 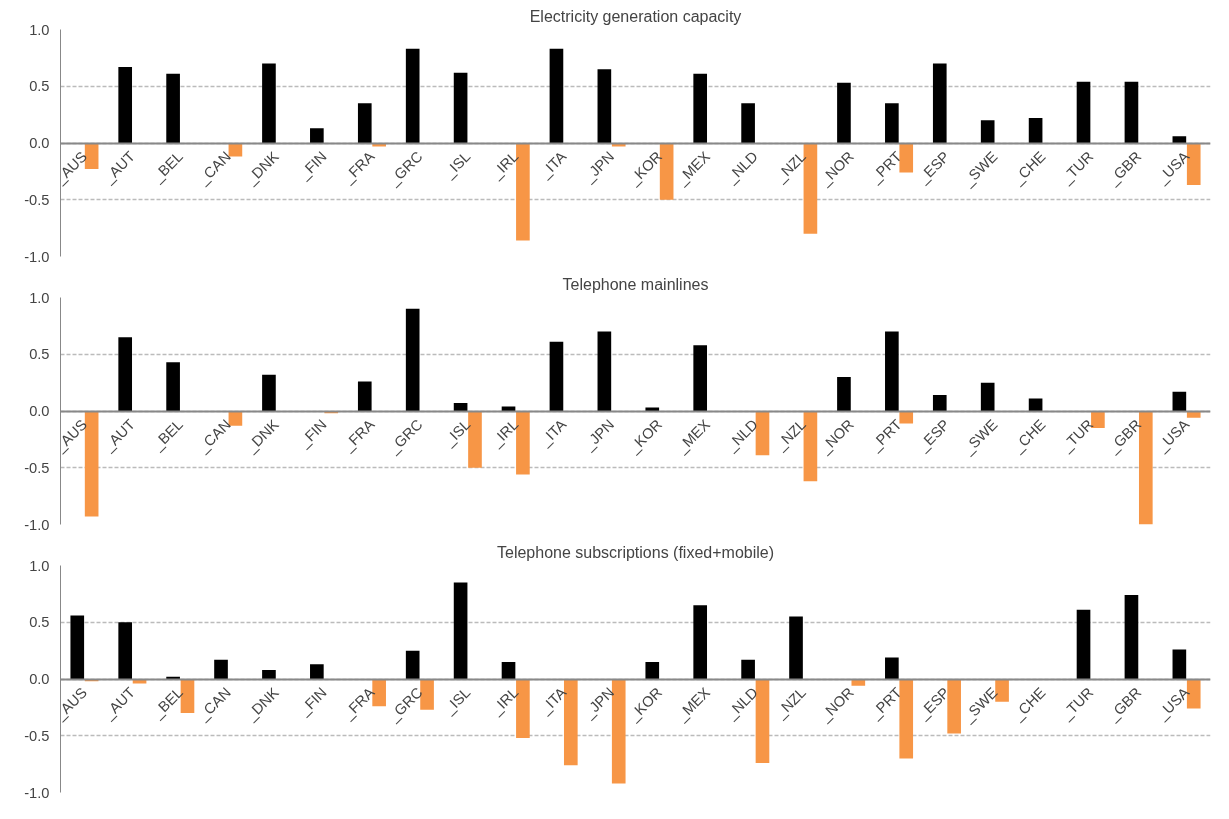 What do you see at coordinates (635, 16) in the screenshot?
I see `chart-title: Electricity generation capacity` at bounding box center [635, 16].